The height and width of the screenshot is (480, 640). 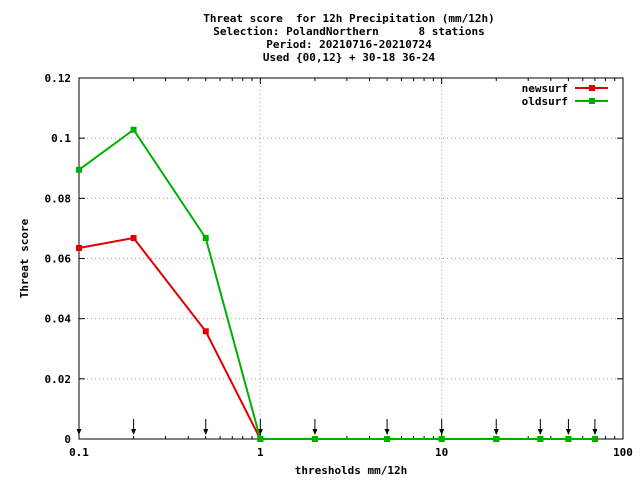 What do you see at coordinates (349, 31) in the screenshot?
I see `title-line-2: Selection: PolandNorthern 8 stations` at bounding box center [349, 31].